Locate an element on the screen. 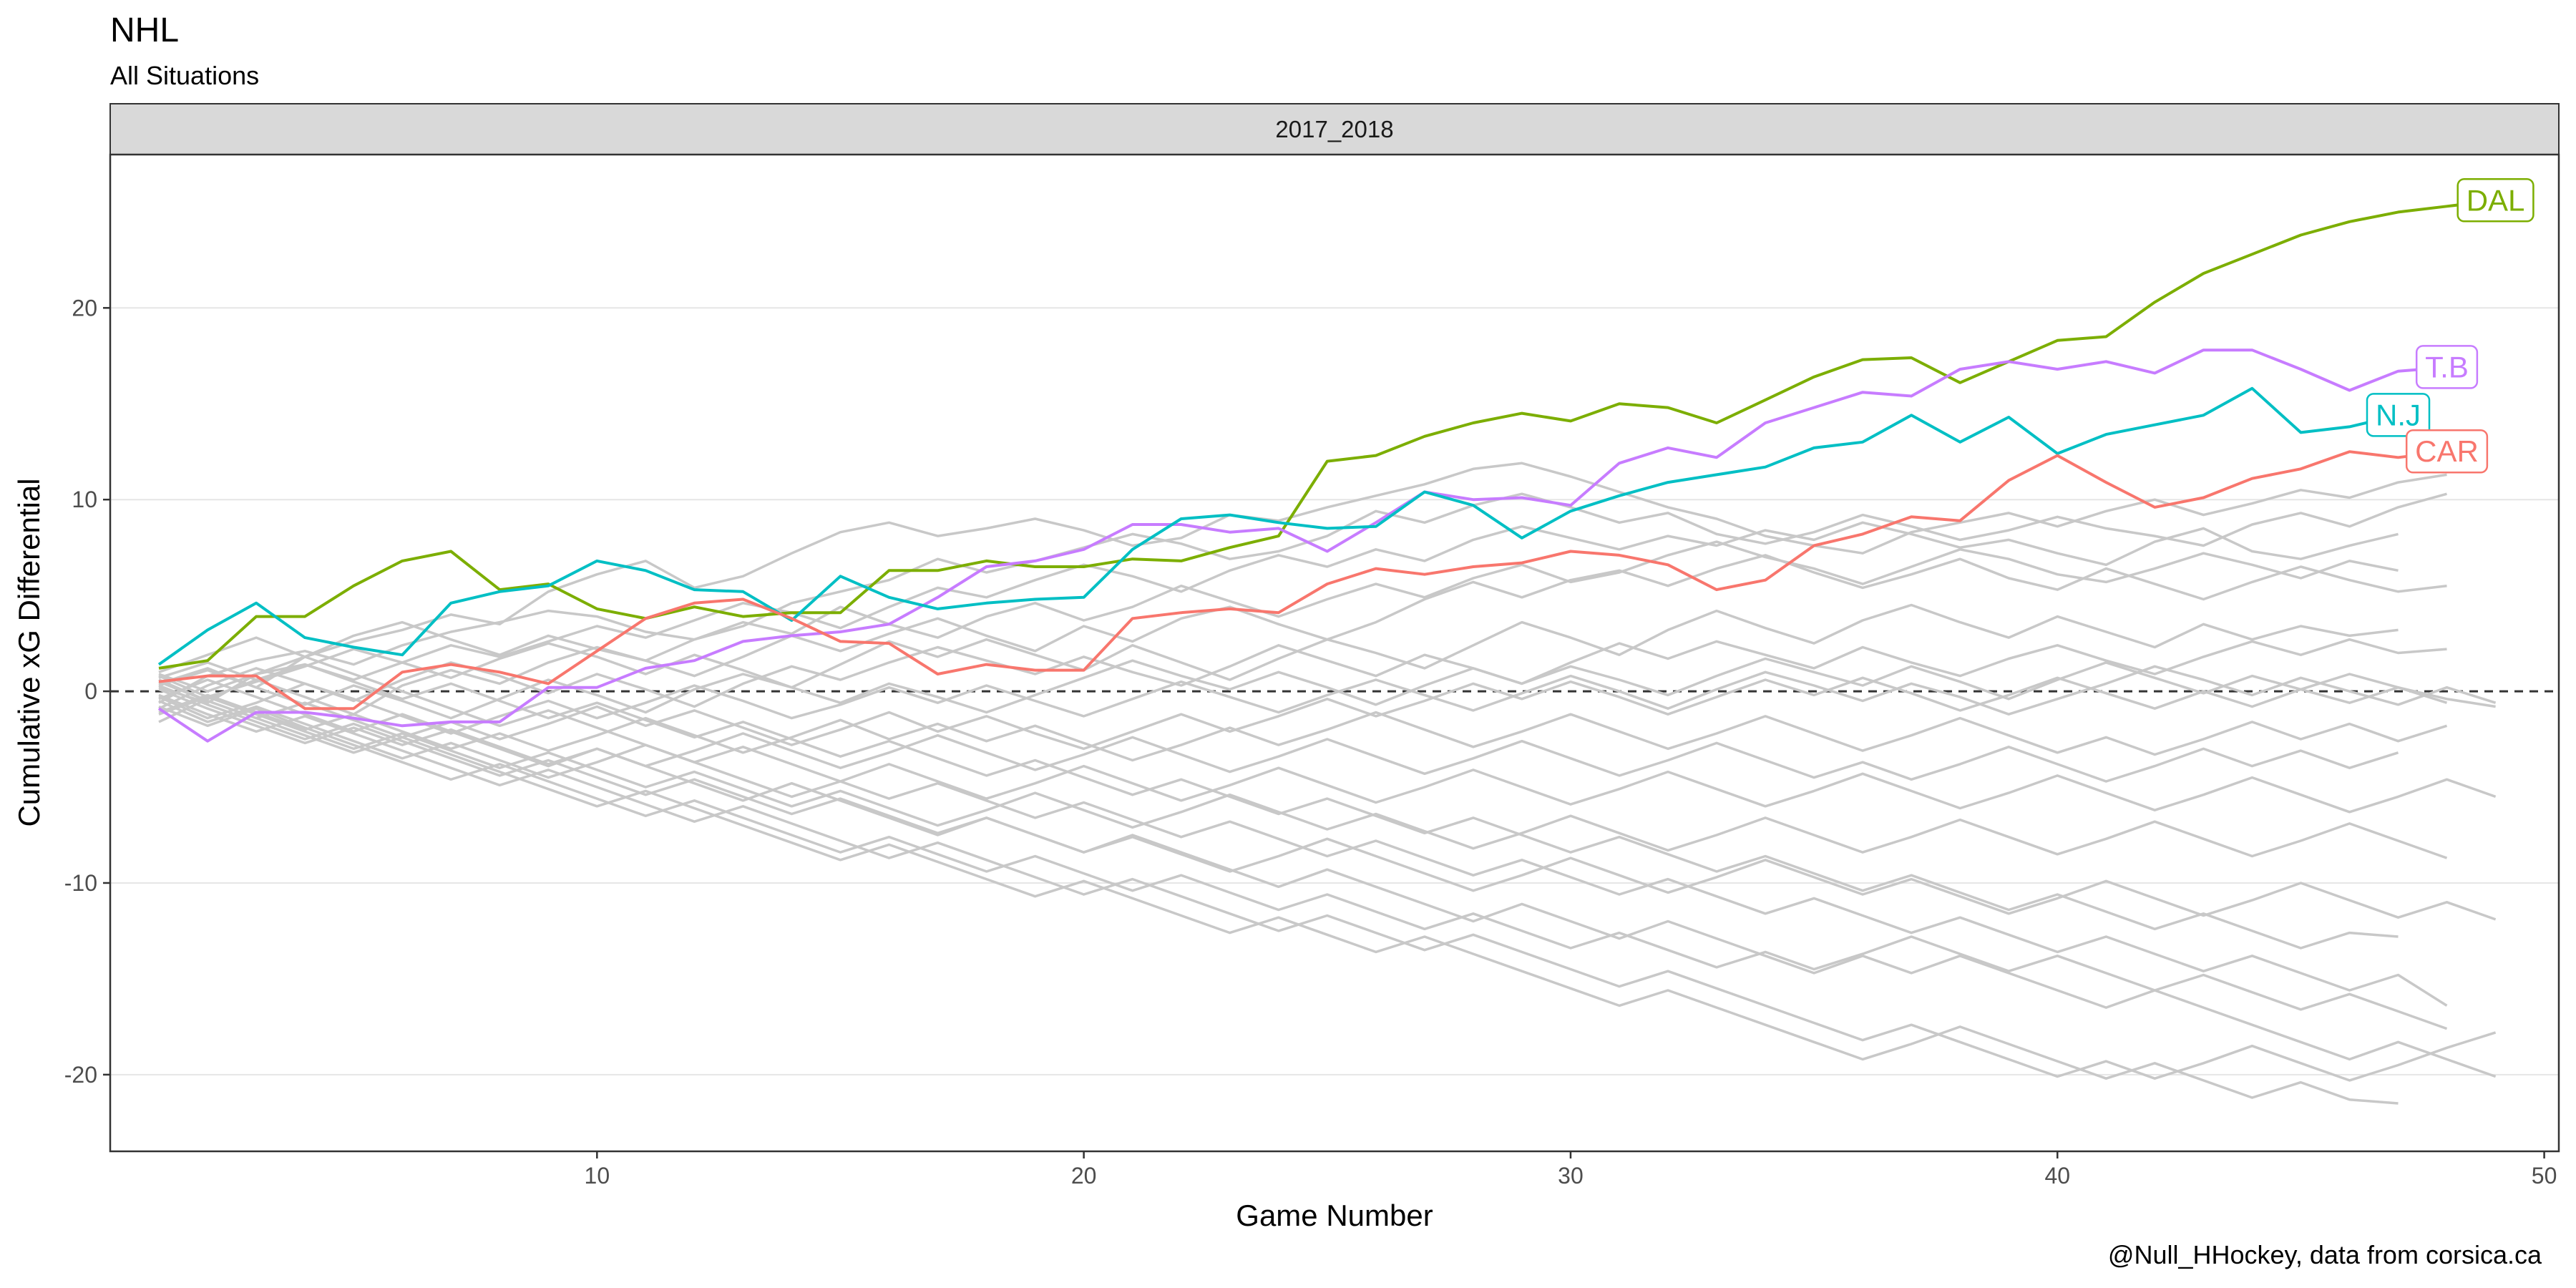  chart-caption: @Null_HHockey, data from corsica.ca is located at coordinates (2325, 1254).